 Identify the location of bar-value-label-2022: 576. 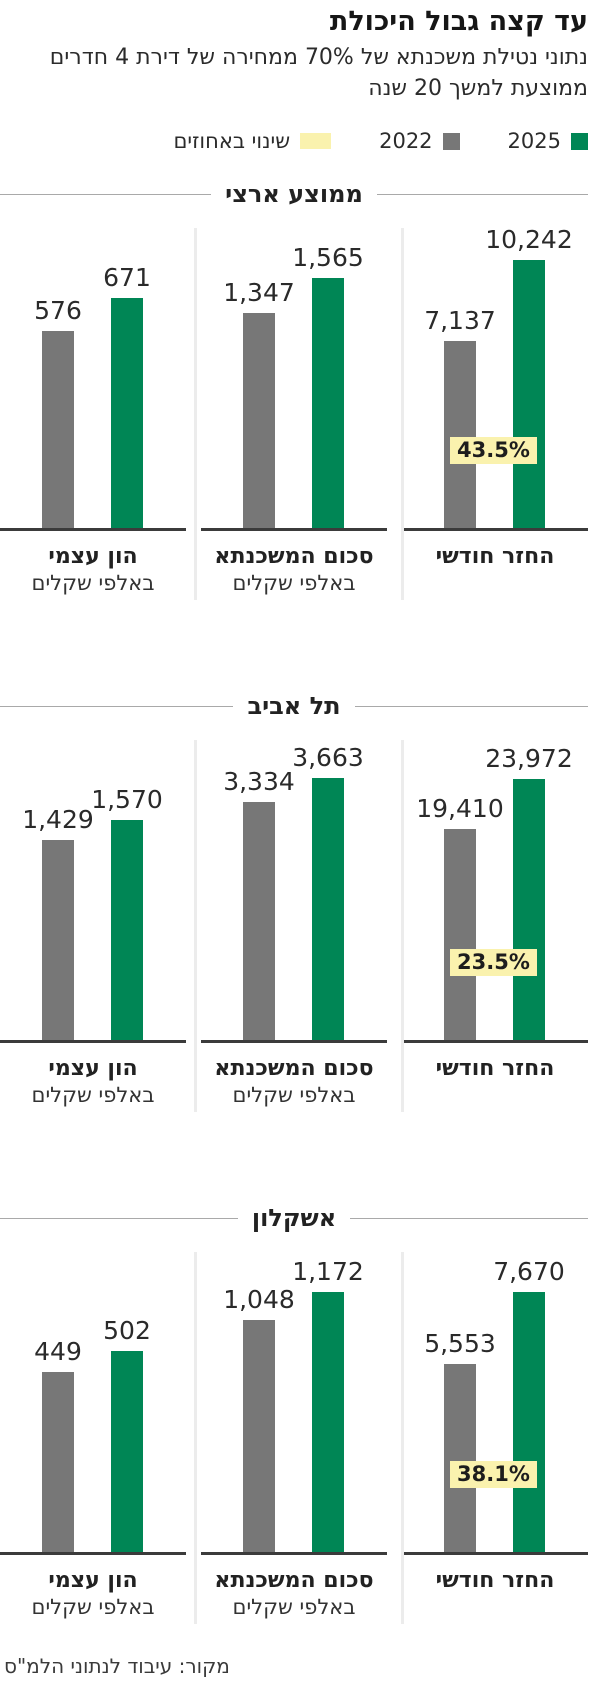
(58, 310).